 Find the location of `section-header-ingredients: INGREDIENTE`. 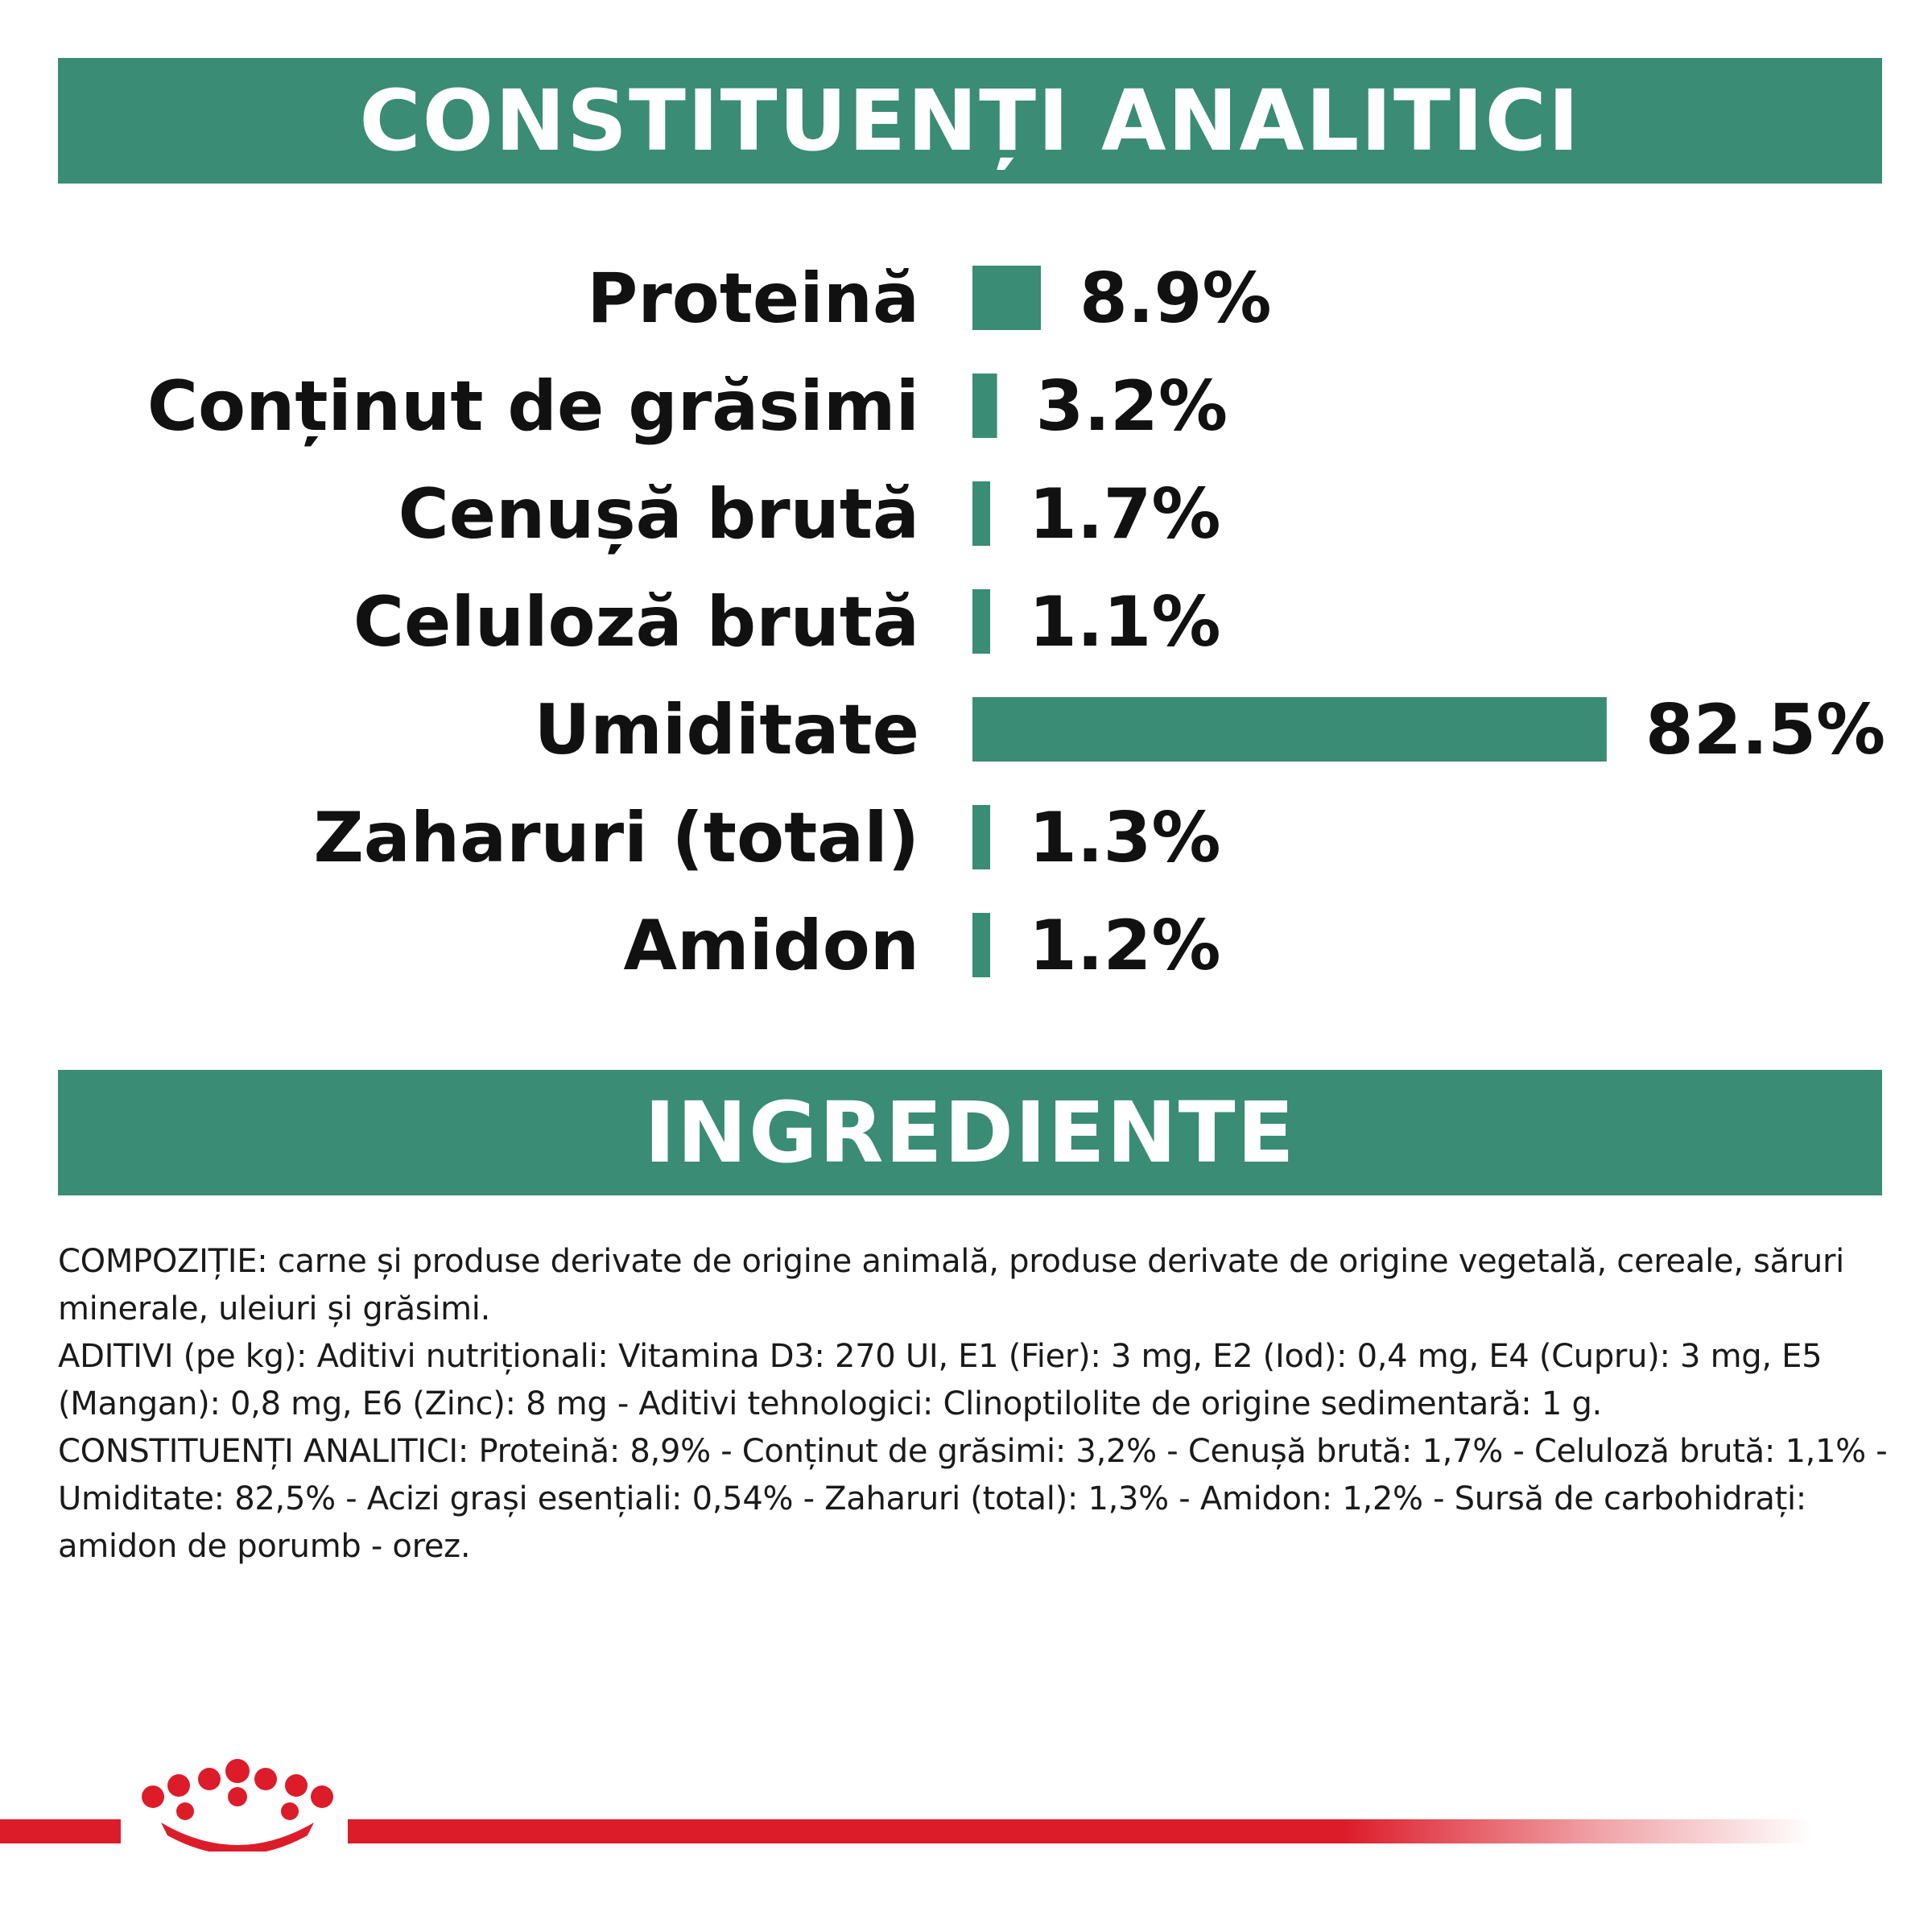

section-header-ingredients: INGREDIENTE is located at coordinates (970, 1132).